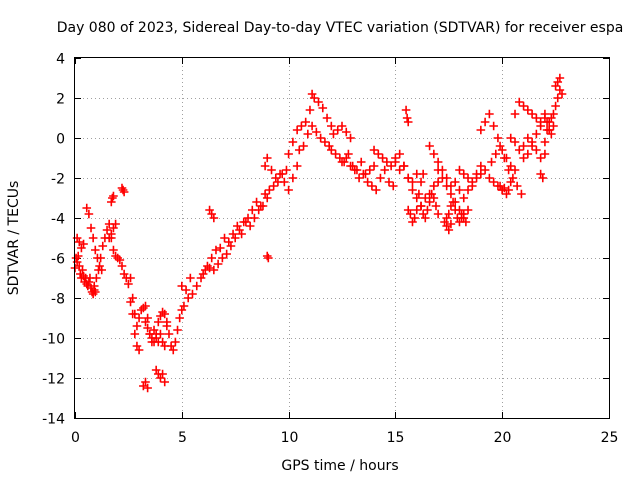  Describe the element at coordinates (58, 300) in the screenshot. I see `y-tick-label: -8` at that location.